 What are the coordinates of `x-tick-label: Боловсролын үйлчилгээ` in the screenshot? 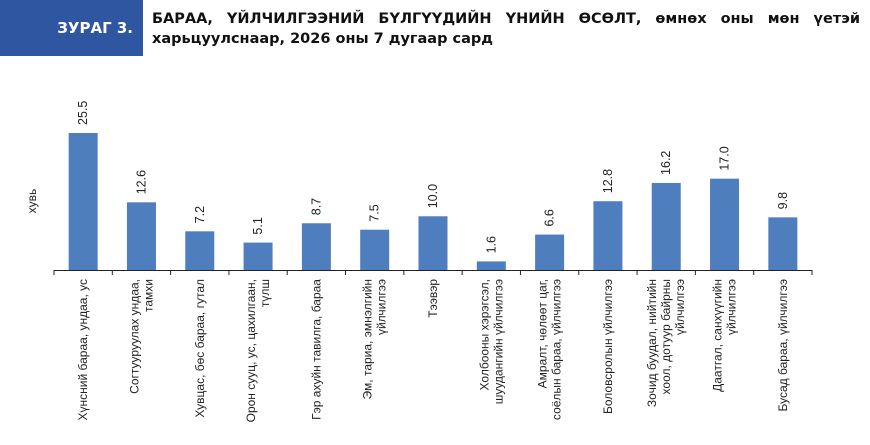 It's located at (608, 346).